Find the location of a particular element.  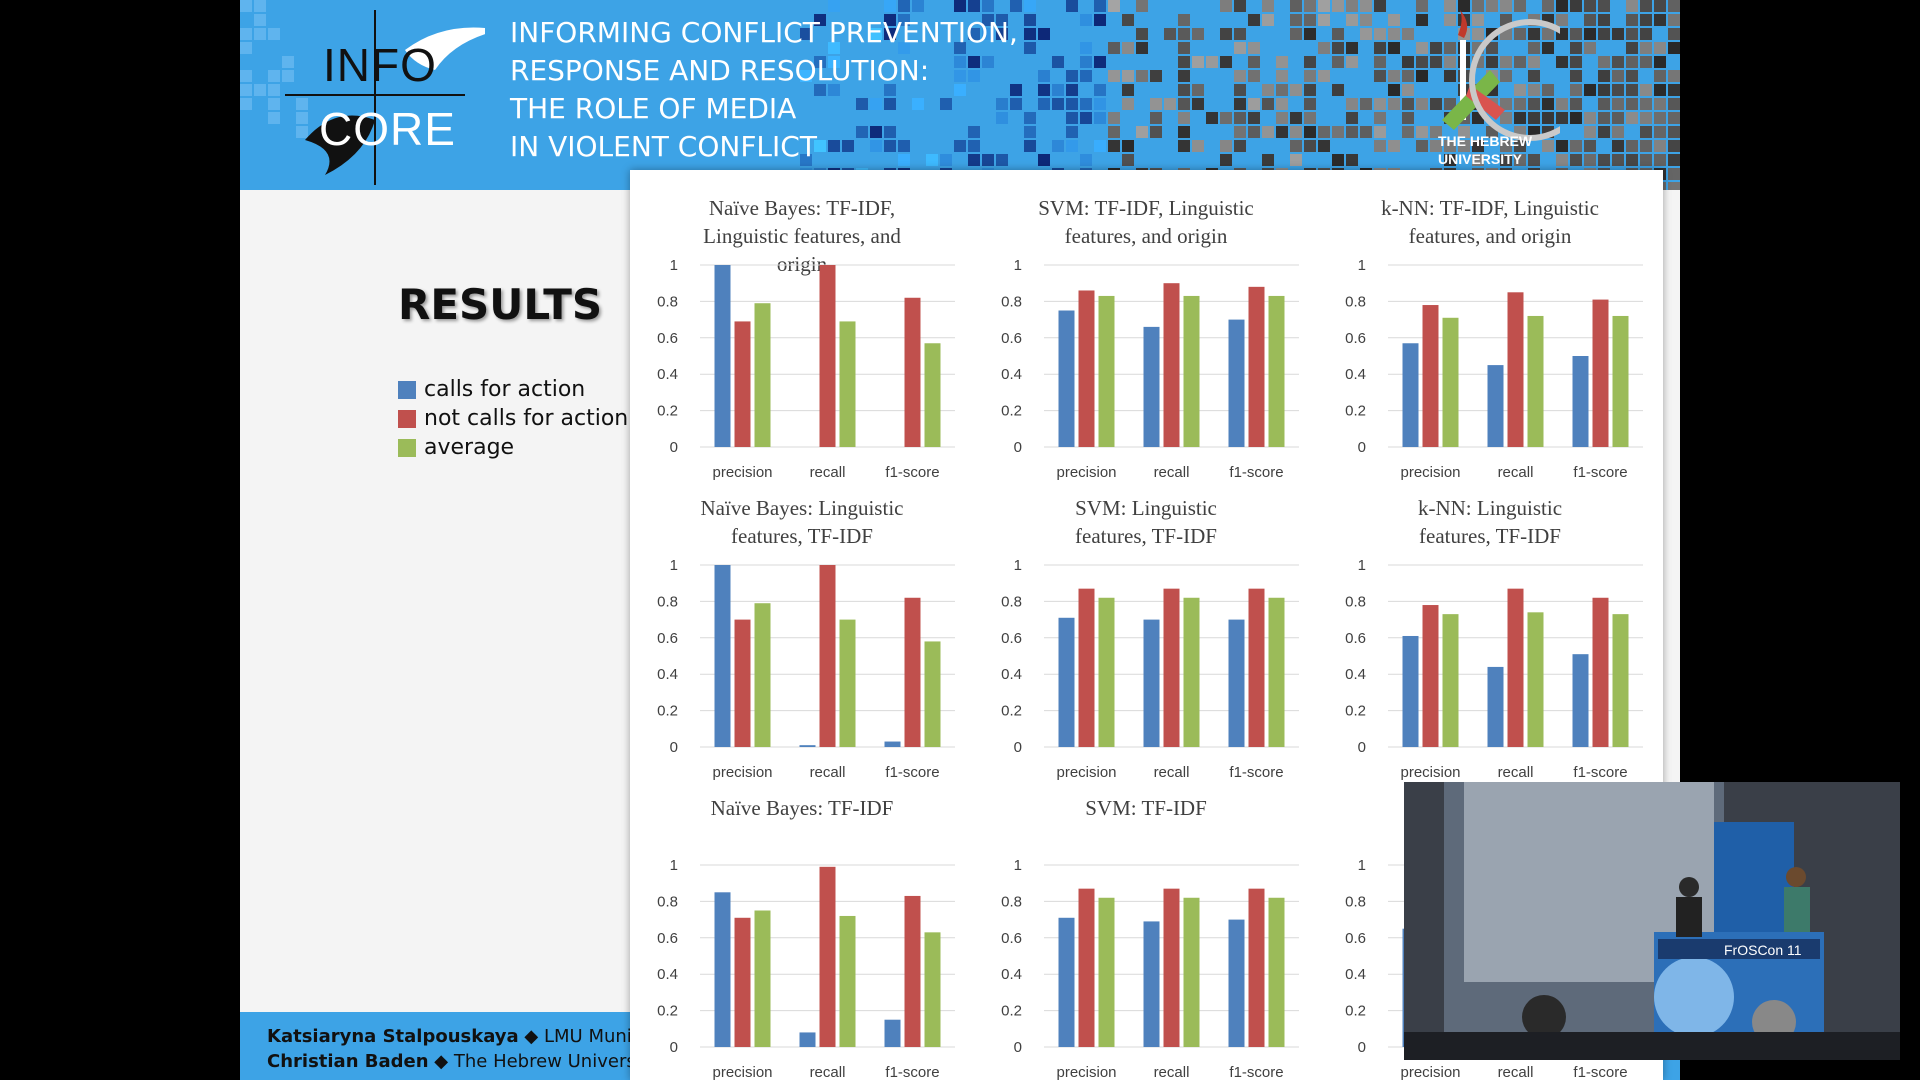

university-line: UNIVERSITY is located at coordinates (1480, 159).